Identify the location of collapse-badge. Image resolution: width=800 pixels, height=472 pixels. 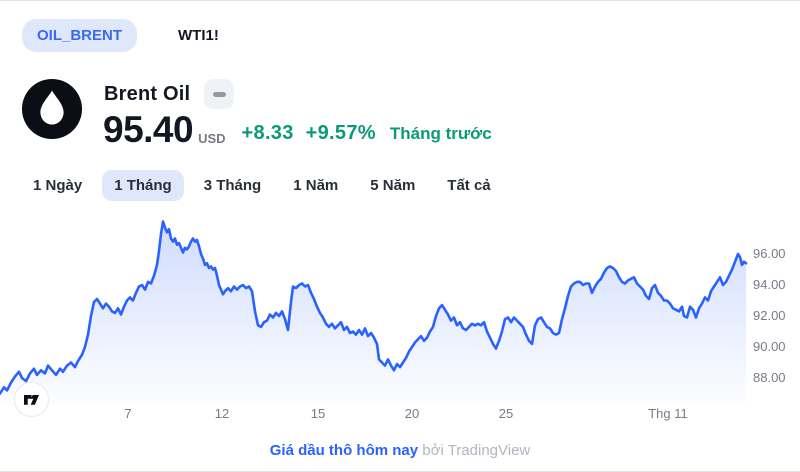
(219, 94).